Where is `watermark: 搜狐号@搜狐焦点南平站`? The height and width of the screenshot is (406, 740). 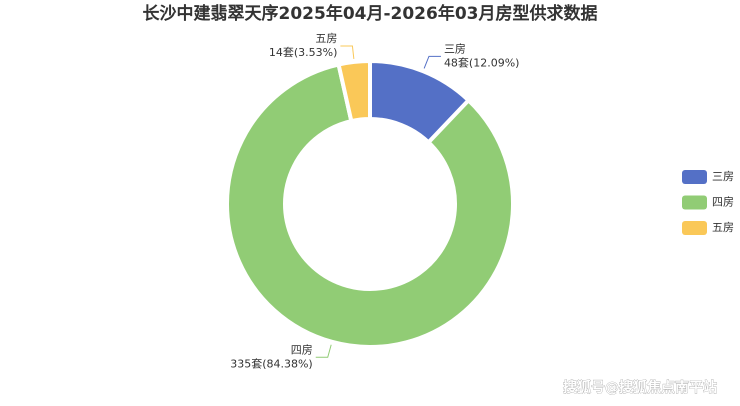
watermark: 搜狐号@搜狐焦点南平站 is located at coordinates (640, 387).